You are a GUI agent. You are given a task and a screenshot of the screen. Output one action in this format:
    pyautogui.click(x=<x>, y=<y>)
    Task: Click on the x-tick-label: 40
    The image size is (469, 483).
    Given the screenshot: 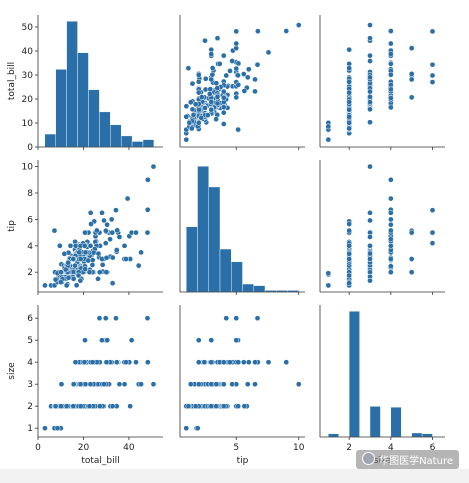 What is the action you would take?
    pyautogui.click(x=129, y=448)
    